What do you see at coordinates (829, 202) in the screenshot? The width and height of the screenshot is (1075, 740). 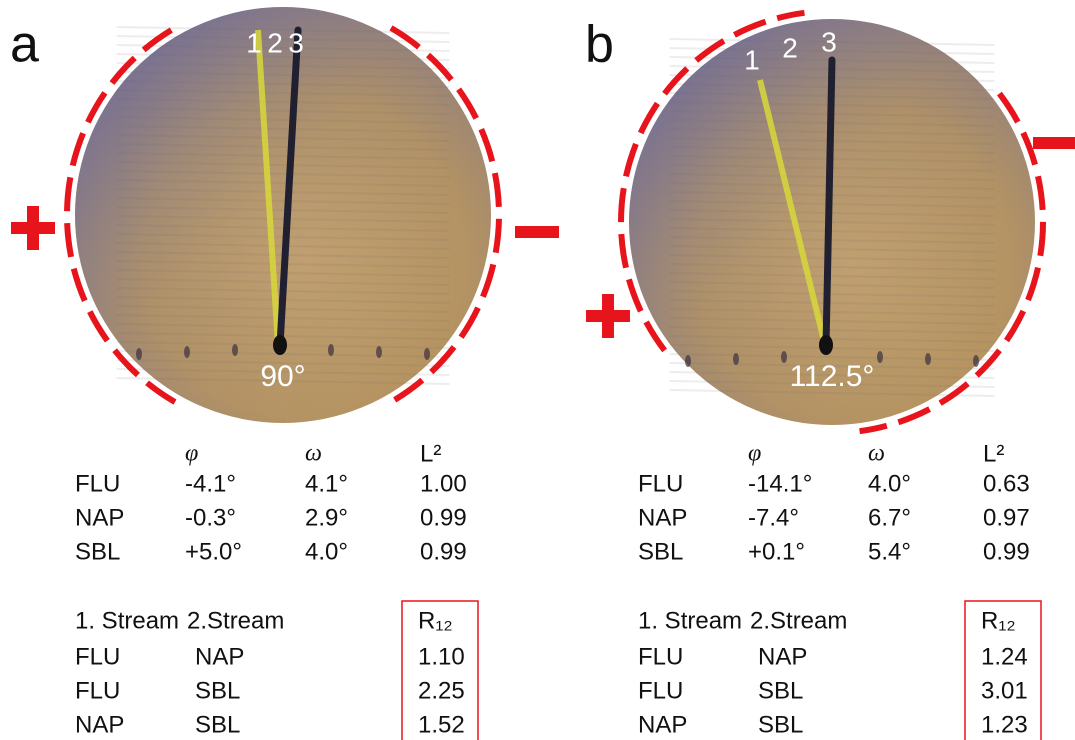 I see `stream-dark` at bounding box center [829, 202].